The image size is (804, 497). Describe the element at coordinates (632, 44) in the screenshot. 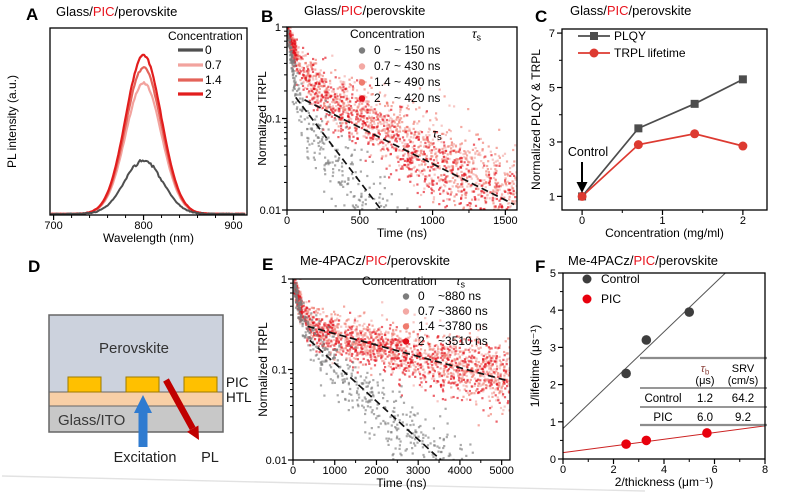

I see `legend: PLQY TRPL lifetime` at that location.